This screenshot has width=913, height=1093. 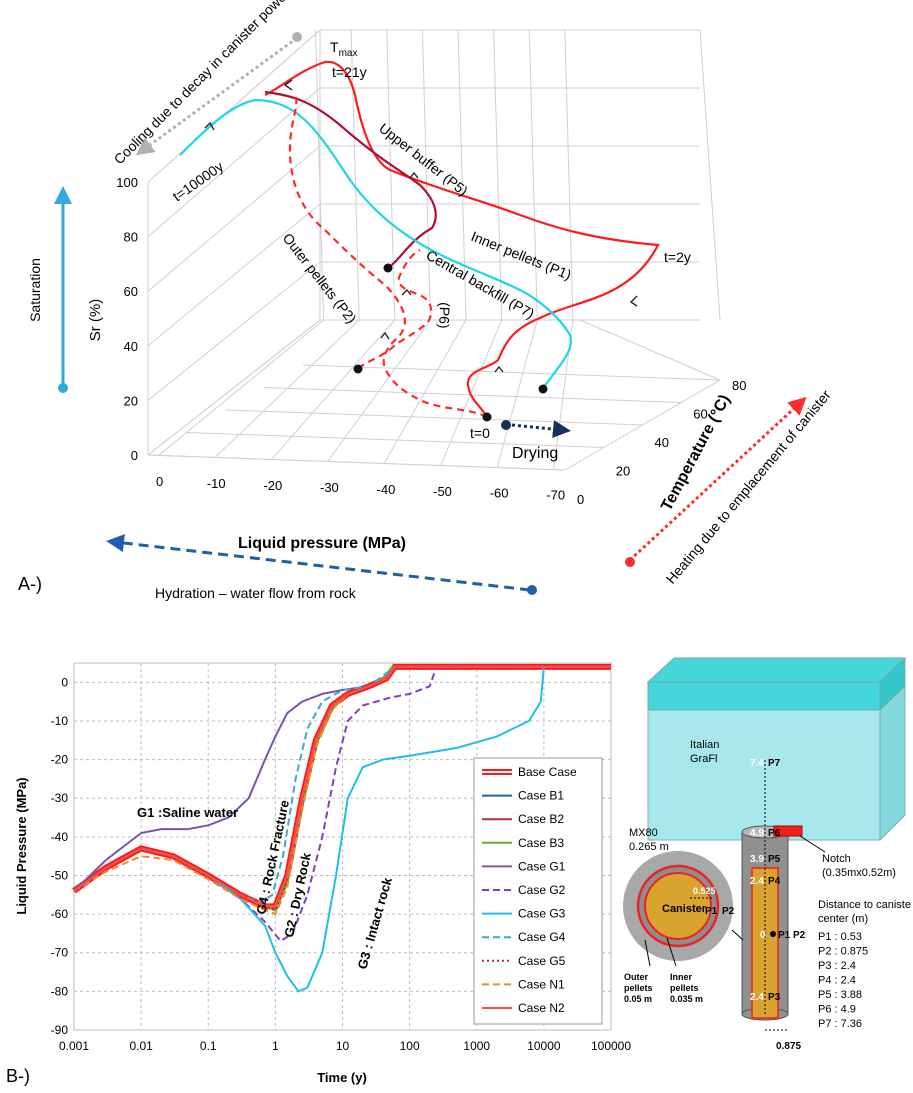 I want to click on legend-label-case-g3: Case G3, so click(x=542, y=914).